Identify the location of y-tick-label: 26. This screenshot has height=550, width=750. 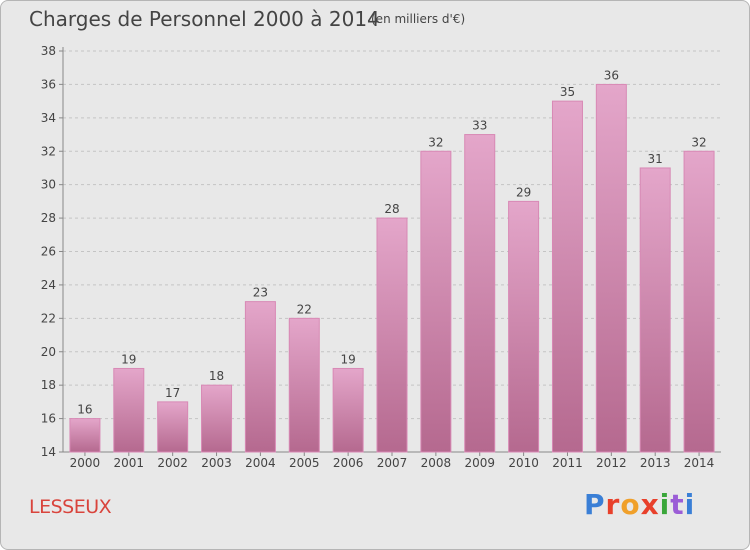
(48, 252).